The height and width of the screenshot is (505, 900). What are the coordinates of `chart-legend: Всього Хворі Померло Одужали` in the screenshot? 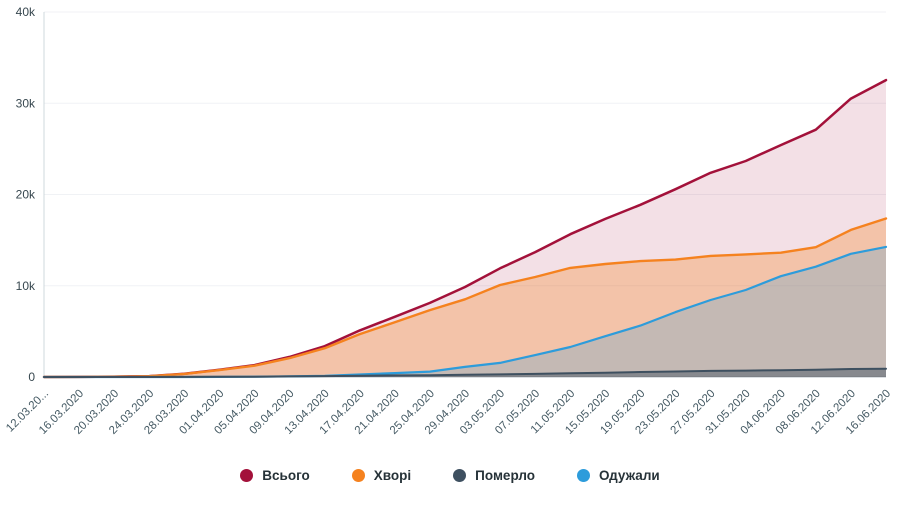 It's located at (450, 475).